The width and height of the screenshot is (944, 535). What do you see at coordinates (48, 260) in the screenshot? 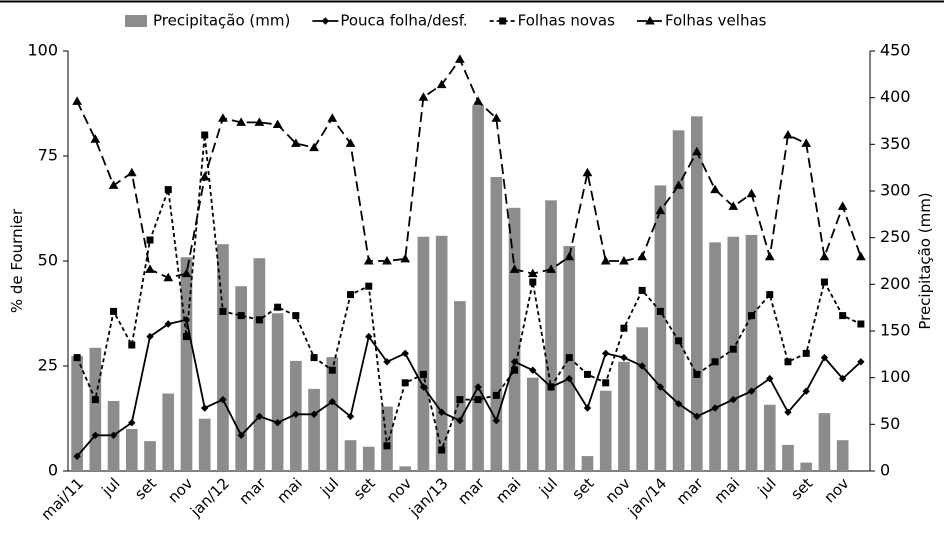
I see `y-tick-label: 50` at bounding box center [48, 260].